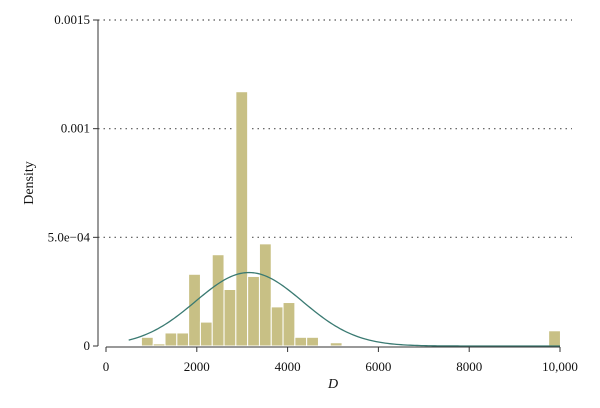  I want to click on fitted-normal-curve, so click(344, 309).